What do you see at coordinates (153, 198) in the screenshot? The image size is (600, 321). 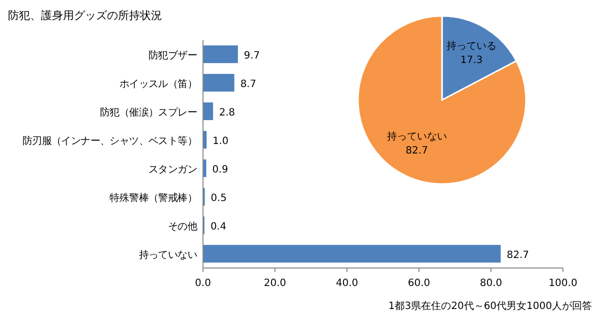 I see `y-tick-label: 特殊警棒（警戒棒）` at bounding box center [153, 198].